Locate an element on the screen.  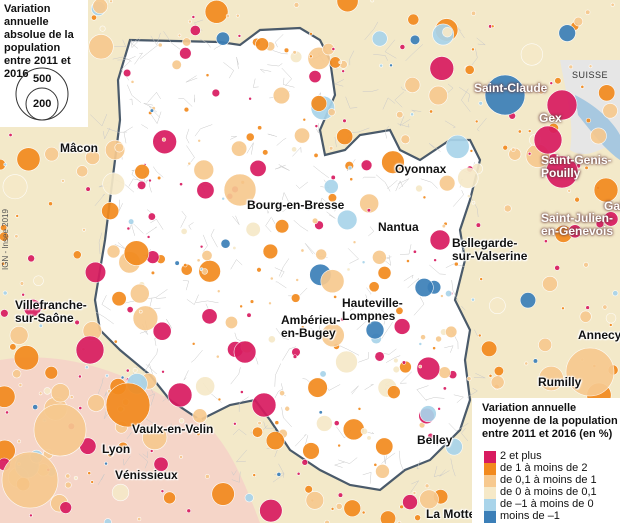
city-label-annecy: Annecy is located at coordinates (599, 335).